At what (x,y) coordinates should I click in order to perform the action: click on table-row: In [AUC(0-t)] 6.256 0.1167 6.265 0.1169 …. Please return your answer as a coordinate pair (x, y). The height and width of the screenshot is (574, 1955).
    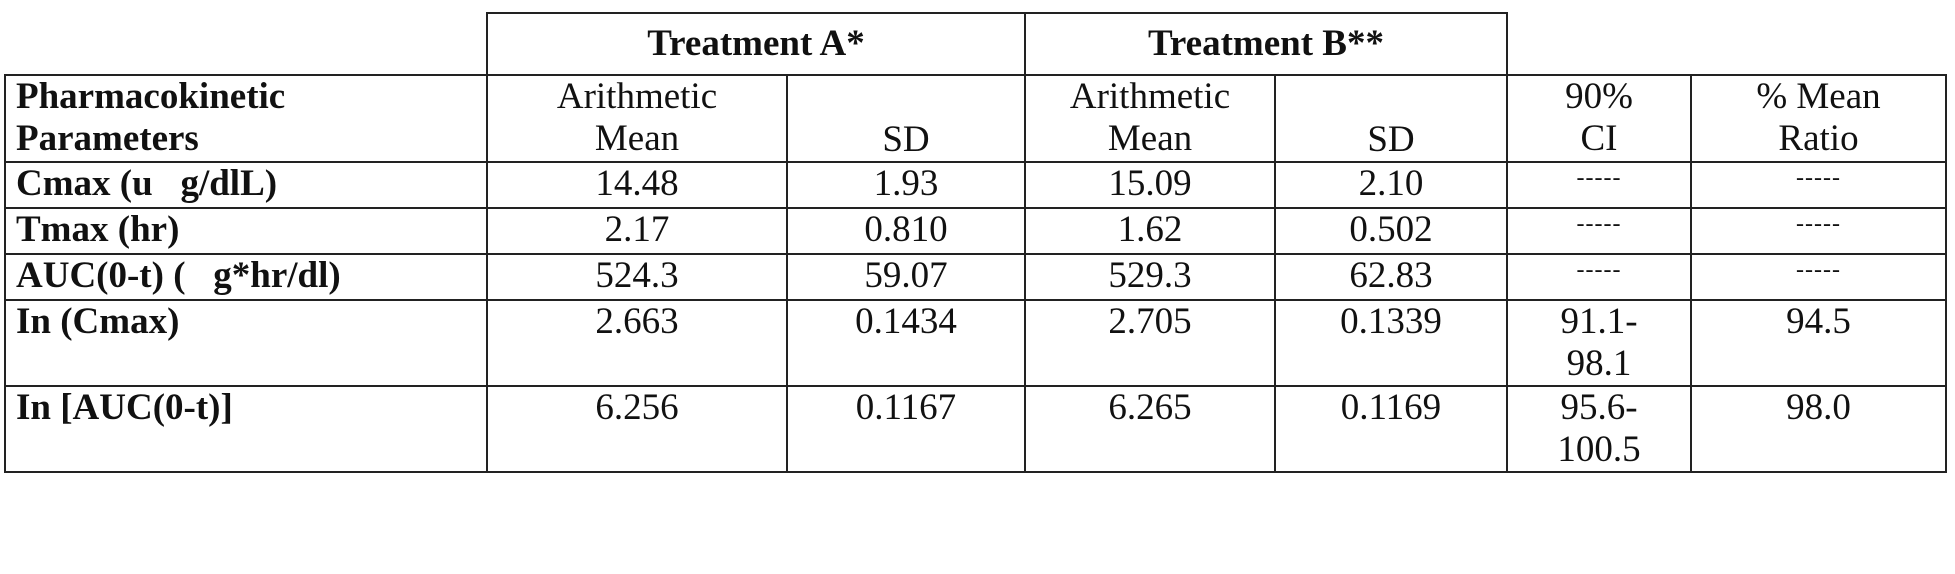
    Looking at the image, I should click on (975, 429).